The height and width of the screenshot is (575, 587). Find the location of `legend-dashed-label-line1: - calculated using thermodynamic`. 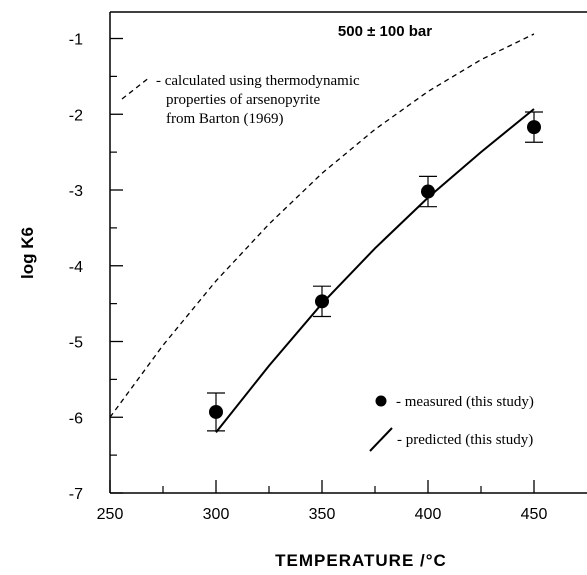

legend-dashed-label-line1: - calculated using thermodynamic is located at coordinates (258, 81).